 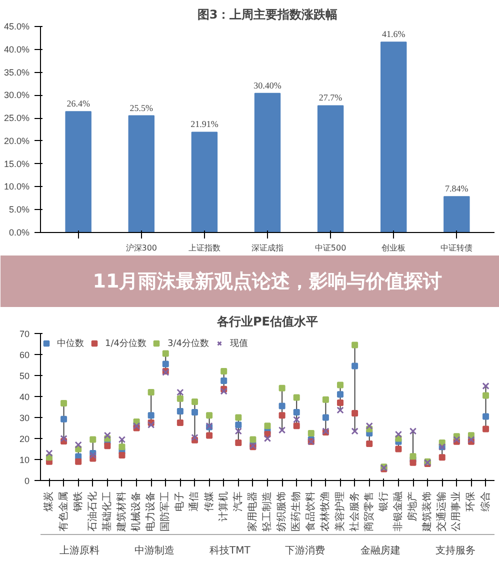 What do you see at coordinates (188, 344) in the screenshot?
I see `legend-label: 3/4分位数` at bounding box center [188, 344].